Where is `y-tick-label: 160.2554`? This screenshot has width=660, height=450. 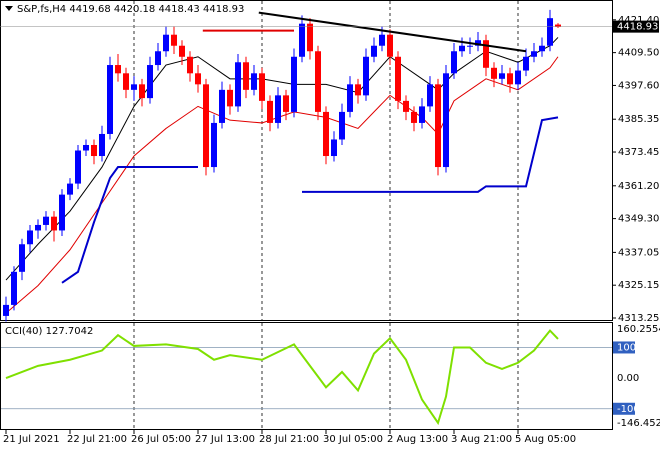 y-tick-label: 160.2554 is located at coordinates (638, 329).